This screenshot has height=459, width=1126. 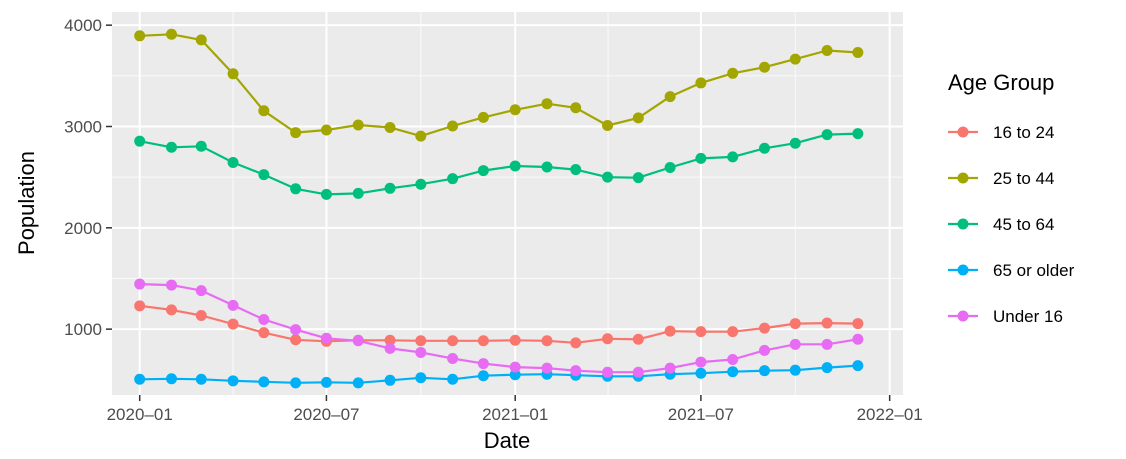 What do you see at coordinates (1001, 132) in the screenshot?
I see `legend-item: 16 to 24` at bounding box center [1001, 132].